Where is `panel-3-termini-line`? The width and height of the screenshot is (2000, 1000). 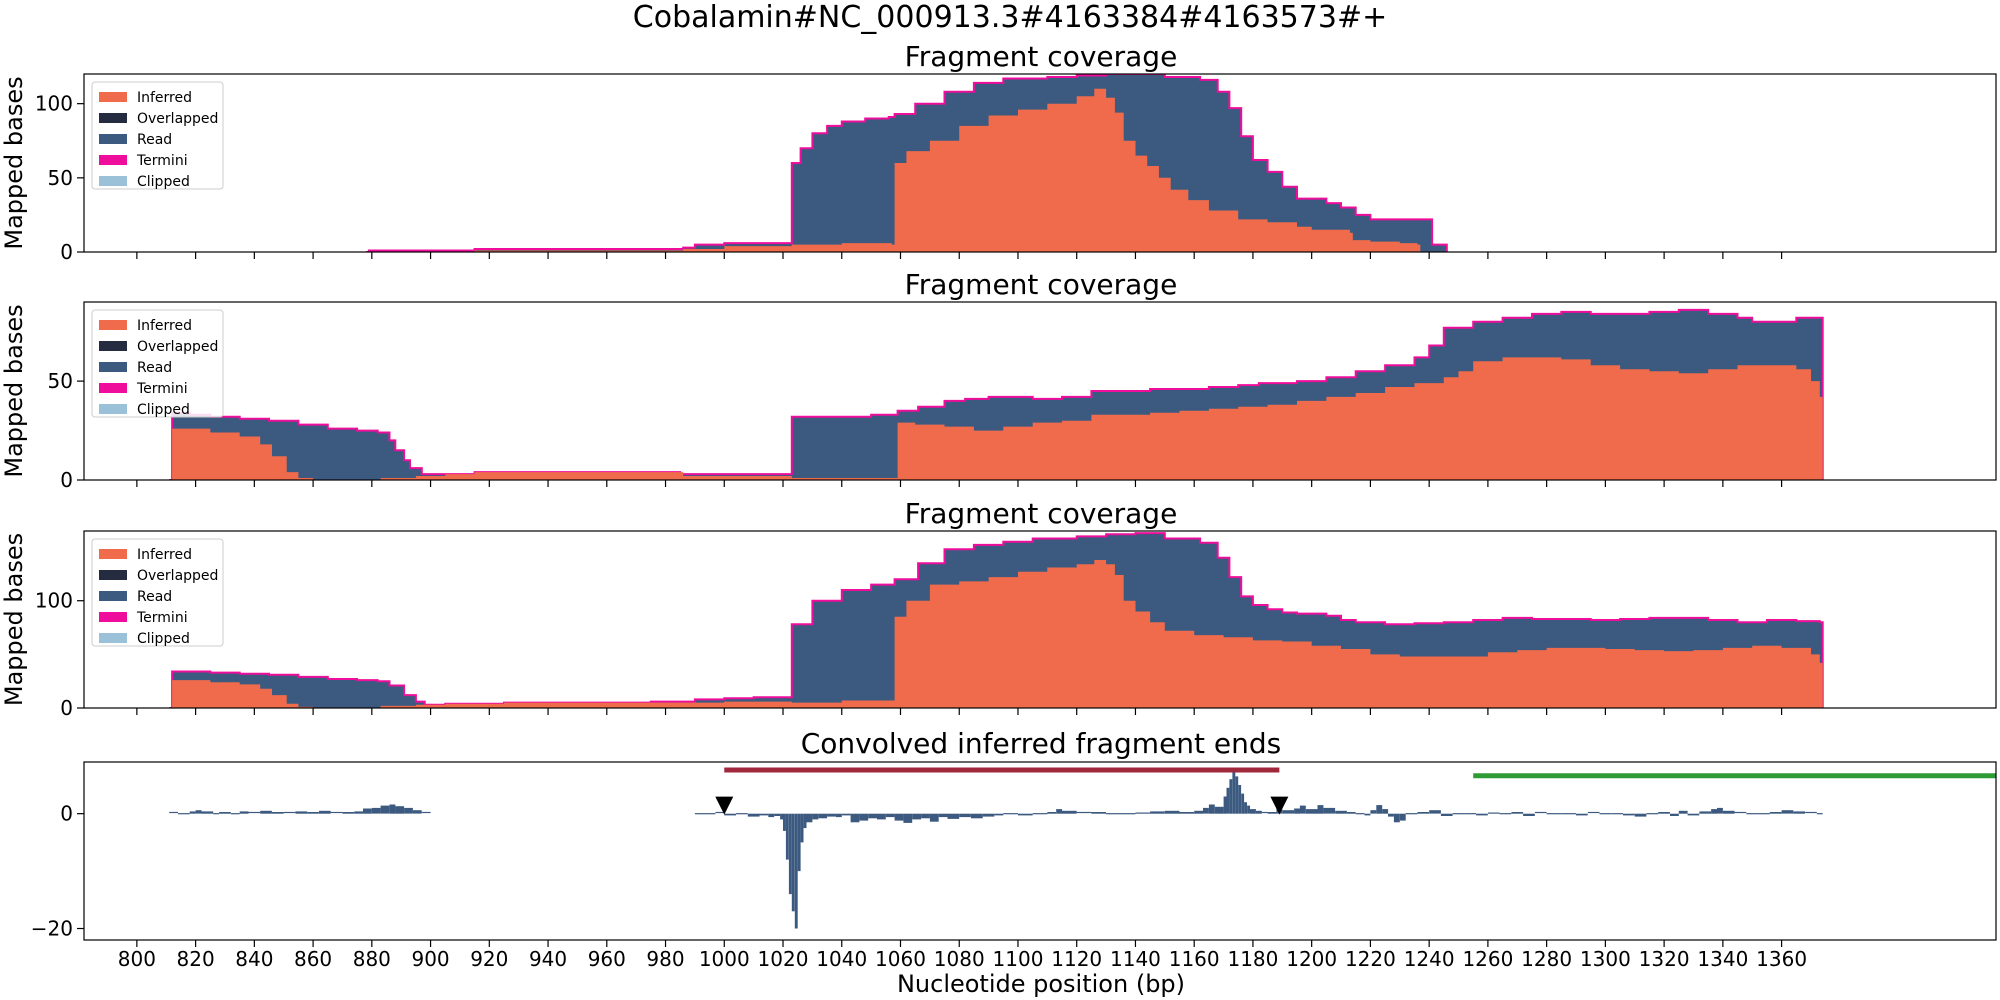 panel-3-termini-line is located at coordinates (996, 620).